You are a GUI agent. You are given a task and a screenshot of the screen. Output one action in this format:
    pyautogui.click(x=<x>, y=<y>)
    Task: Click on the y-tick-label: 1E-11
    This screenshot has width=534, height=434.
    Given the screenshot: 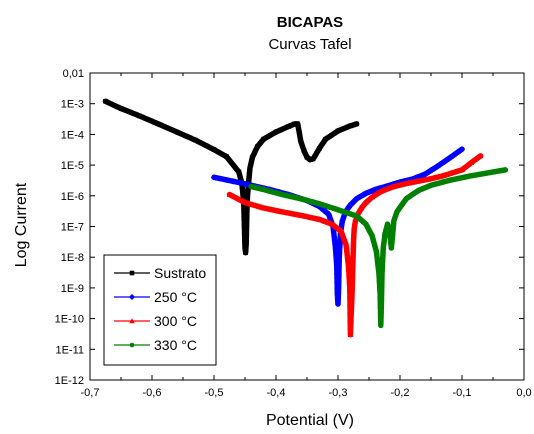 What is the action you would take?
    pyautogui.click(x=69, y=350)
    